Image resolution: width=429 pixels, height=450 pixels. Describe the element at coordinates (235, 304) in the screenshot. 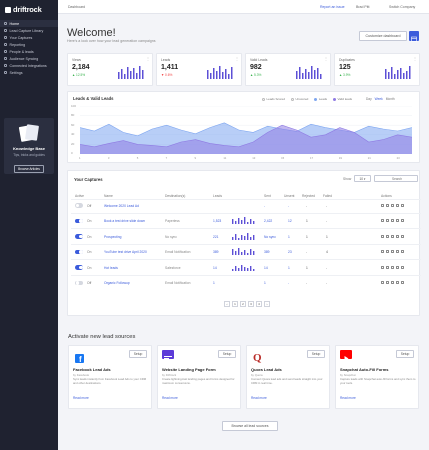

I see `page-1: 1` at that location.